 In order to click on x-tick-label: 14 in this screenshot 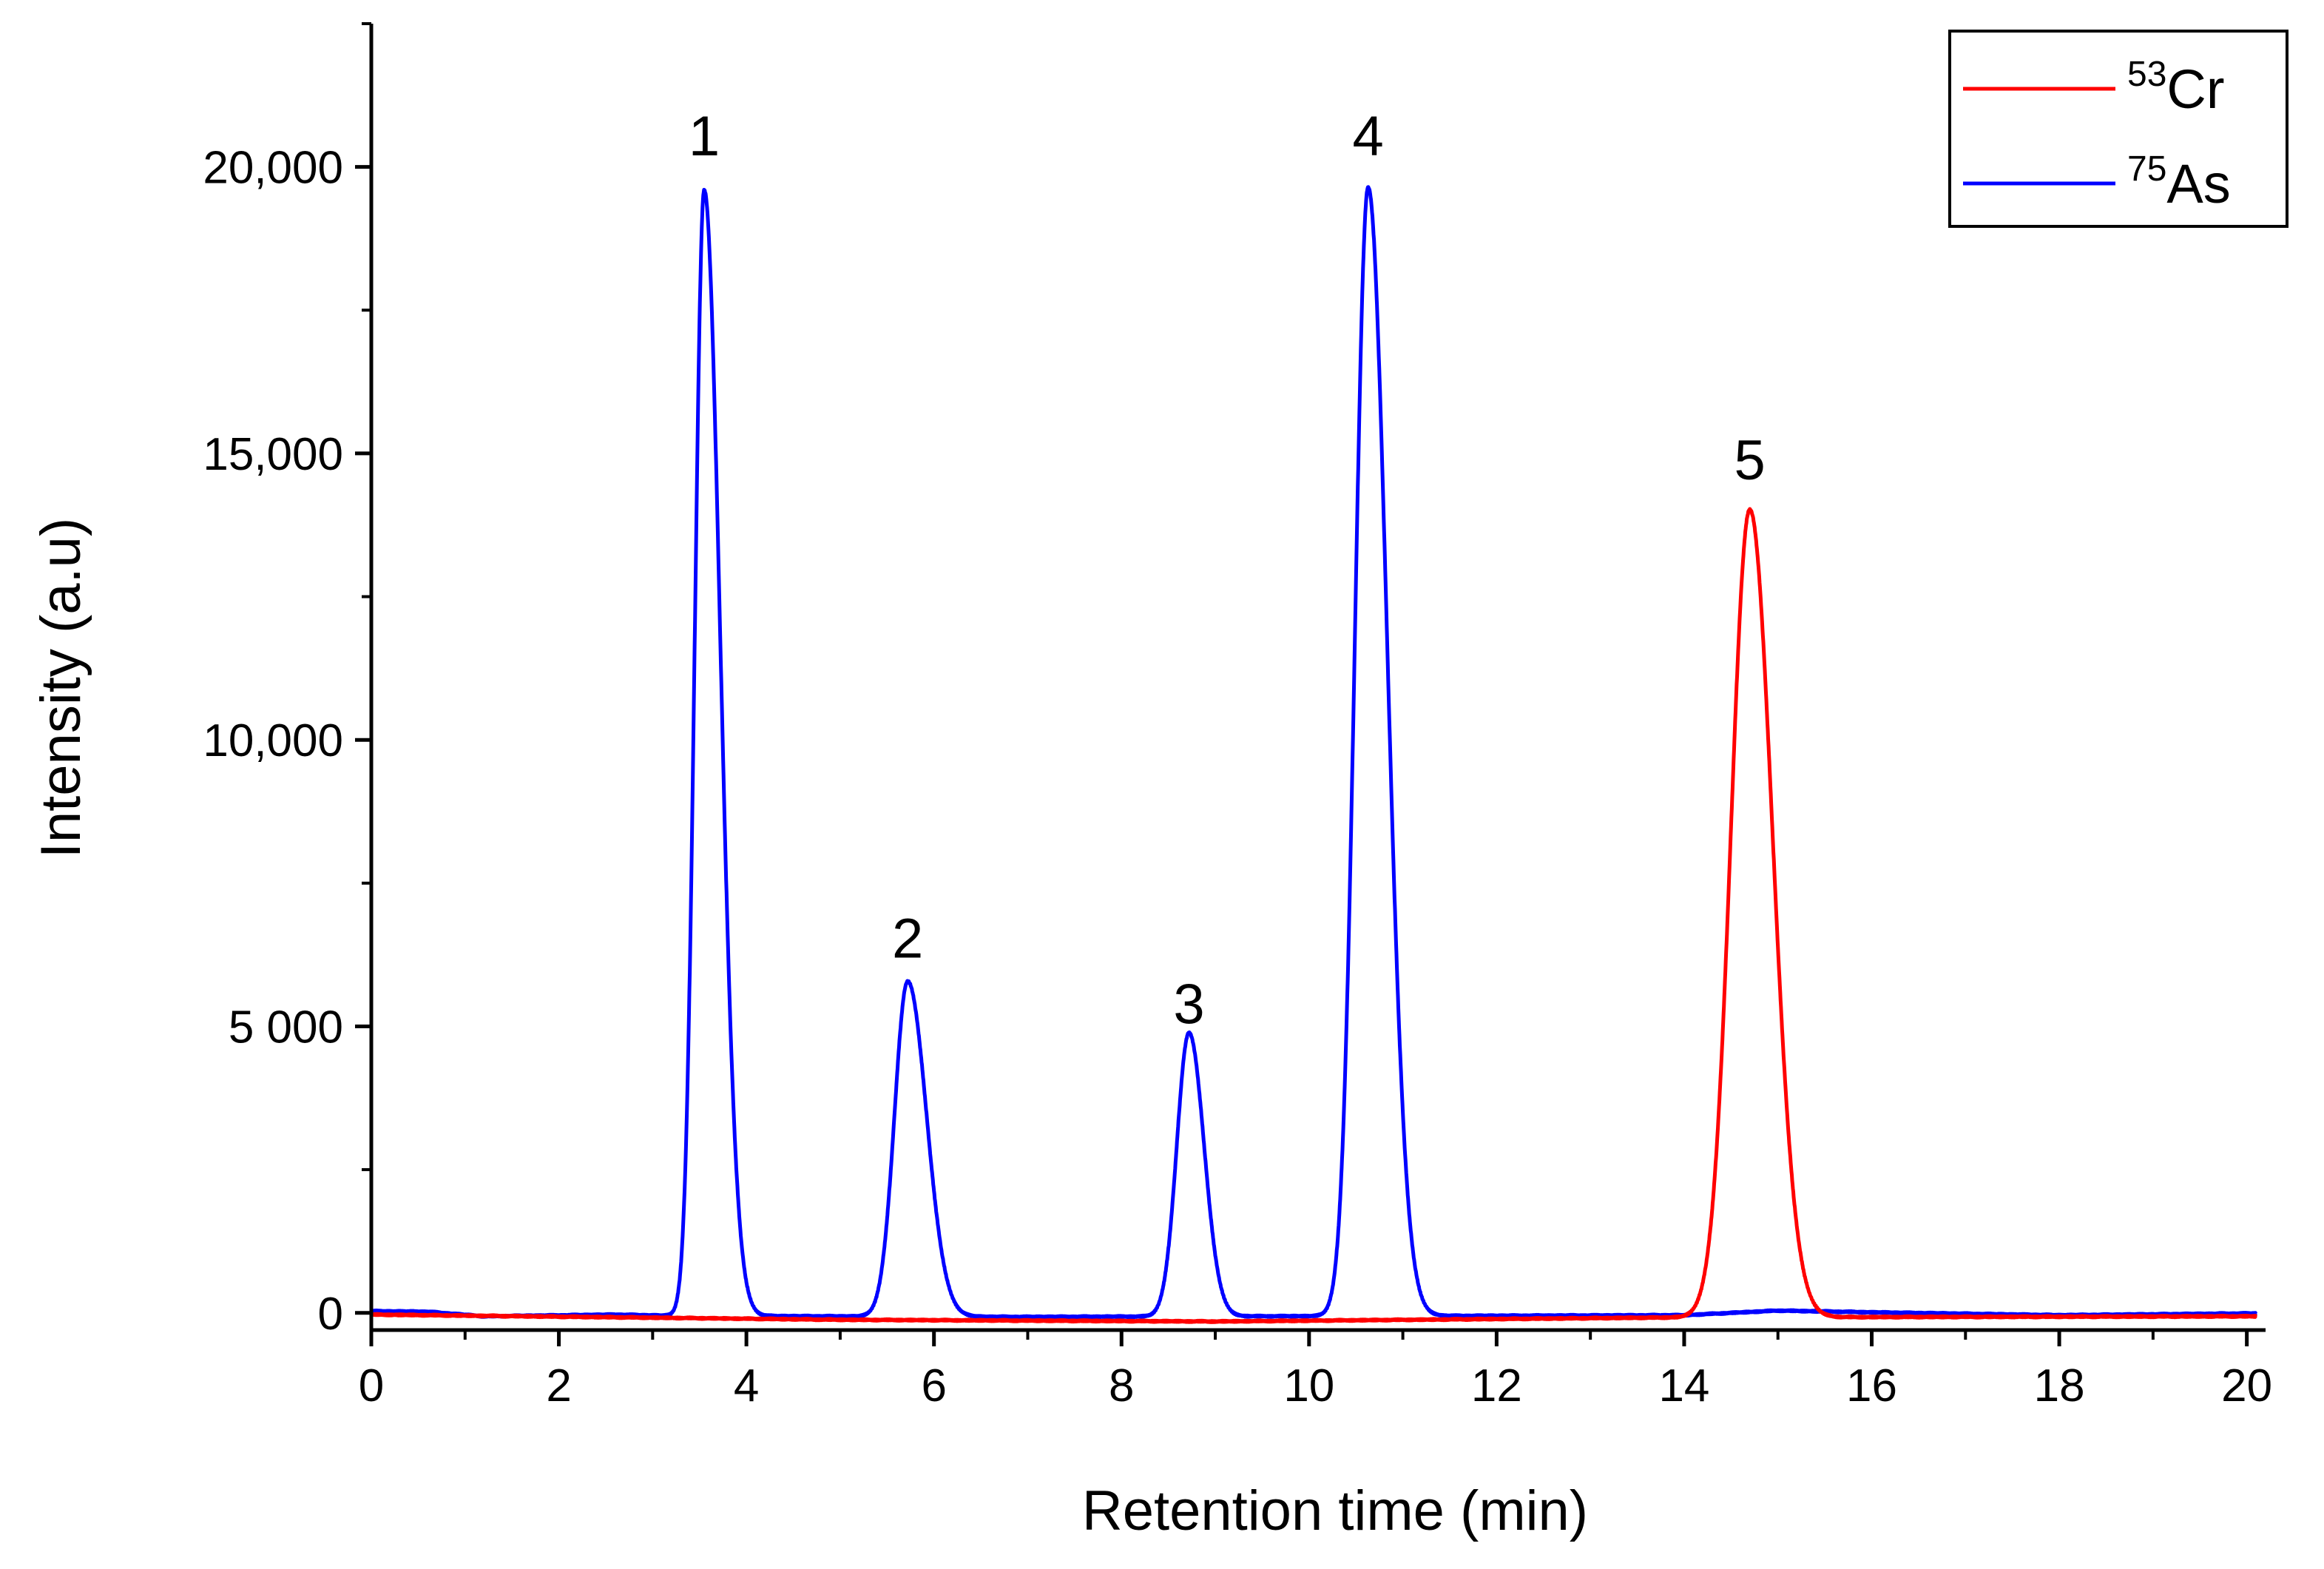, I will do `click(1683, 1385)`.